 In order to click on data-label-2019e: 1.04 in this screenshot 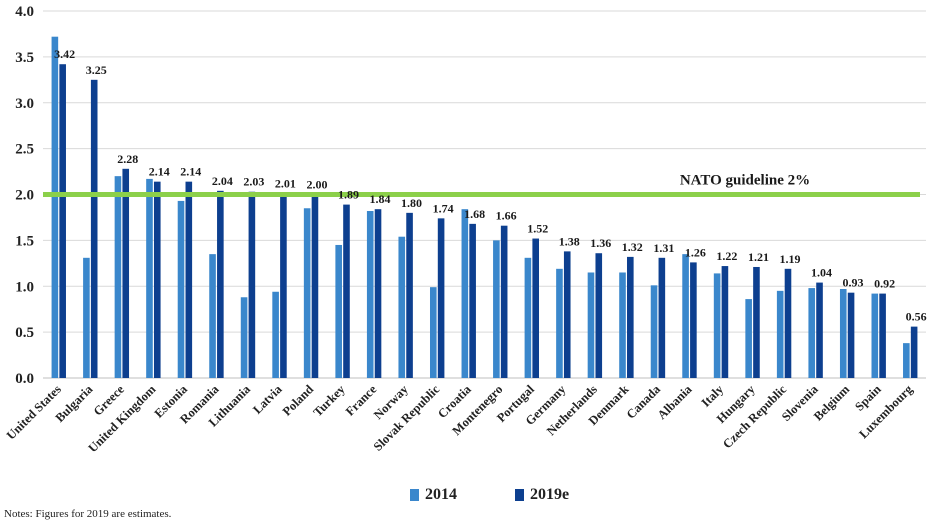, I will do `click(821, 273)`.